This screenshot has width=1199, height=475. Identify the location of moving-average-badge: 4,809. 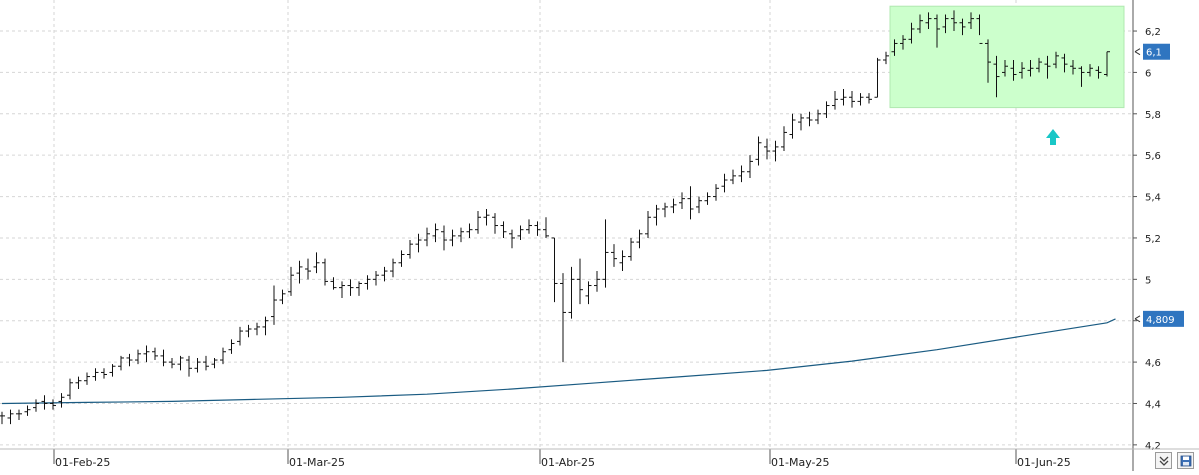
(1159, 318).